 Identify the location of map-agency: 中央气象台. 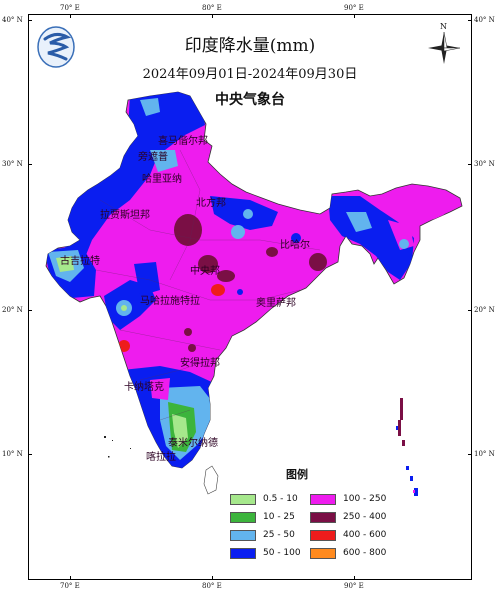
(250, 100).